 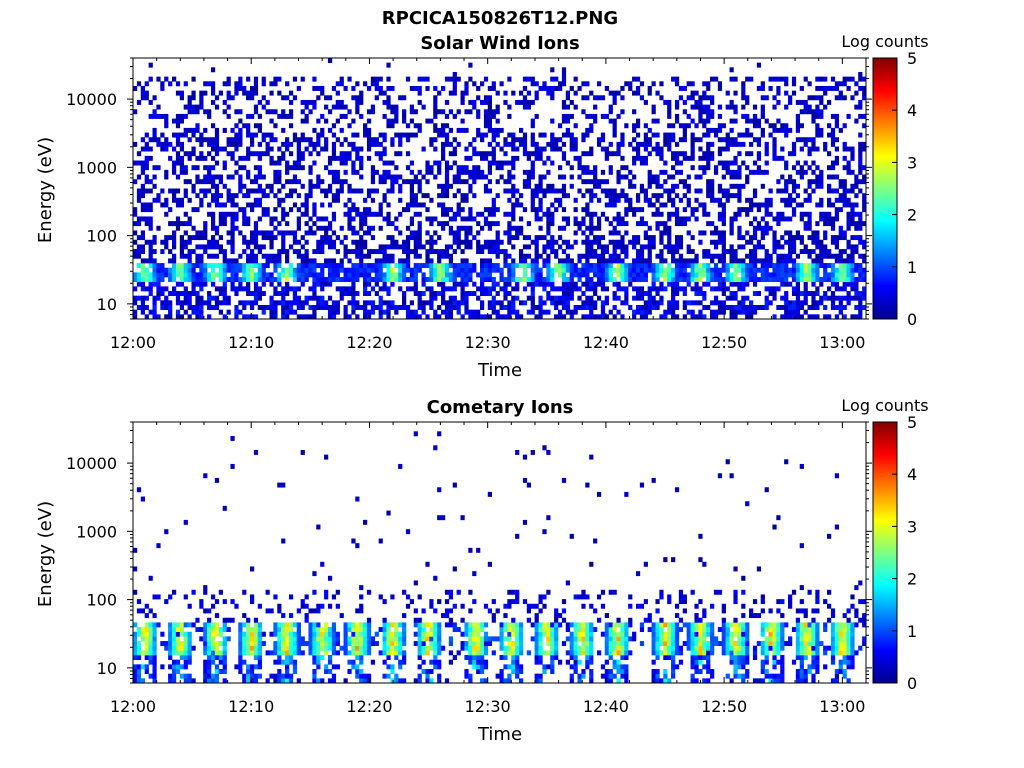 I want to click on colorbar-tick-label: 2, so click(x=912, y=215).